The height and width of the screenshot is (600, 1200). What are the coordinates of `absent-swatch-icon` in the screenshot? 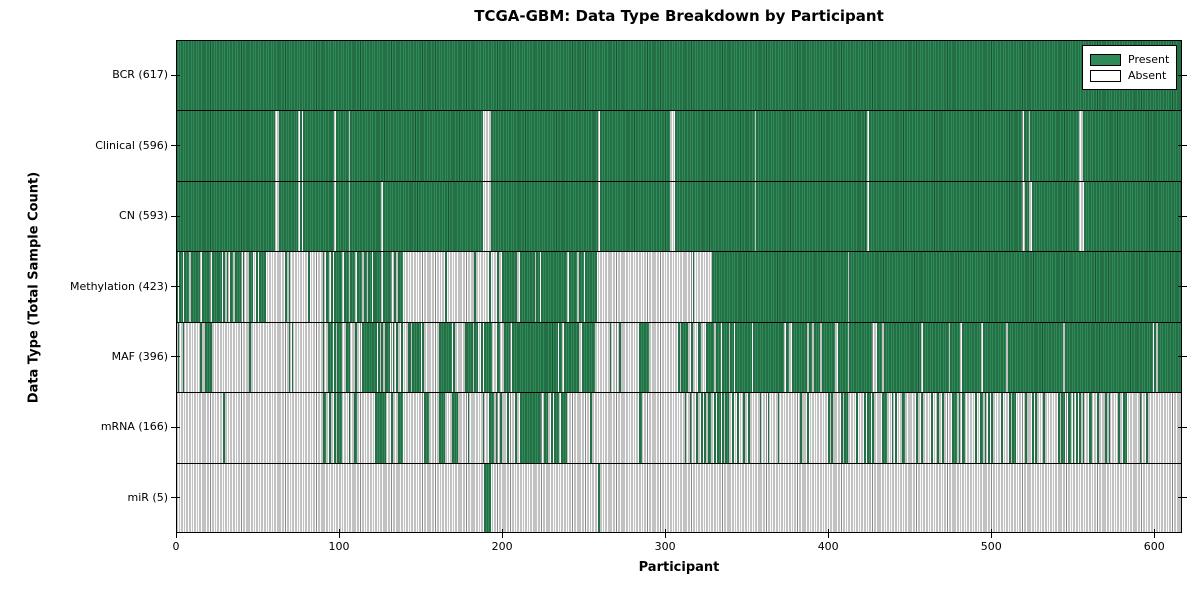 It's located at (1105, 76).